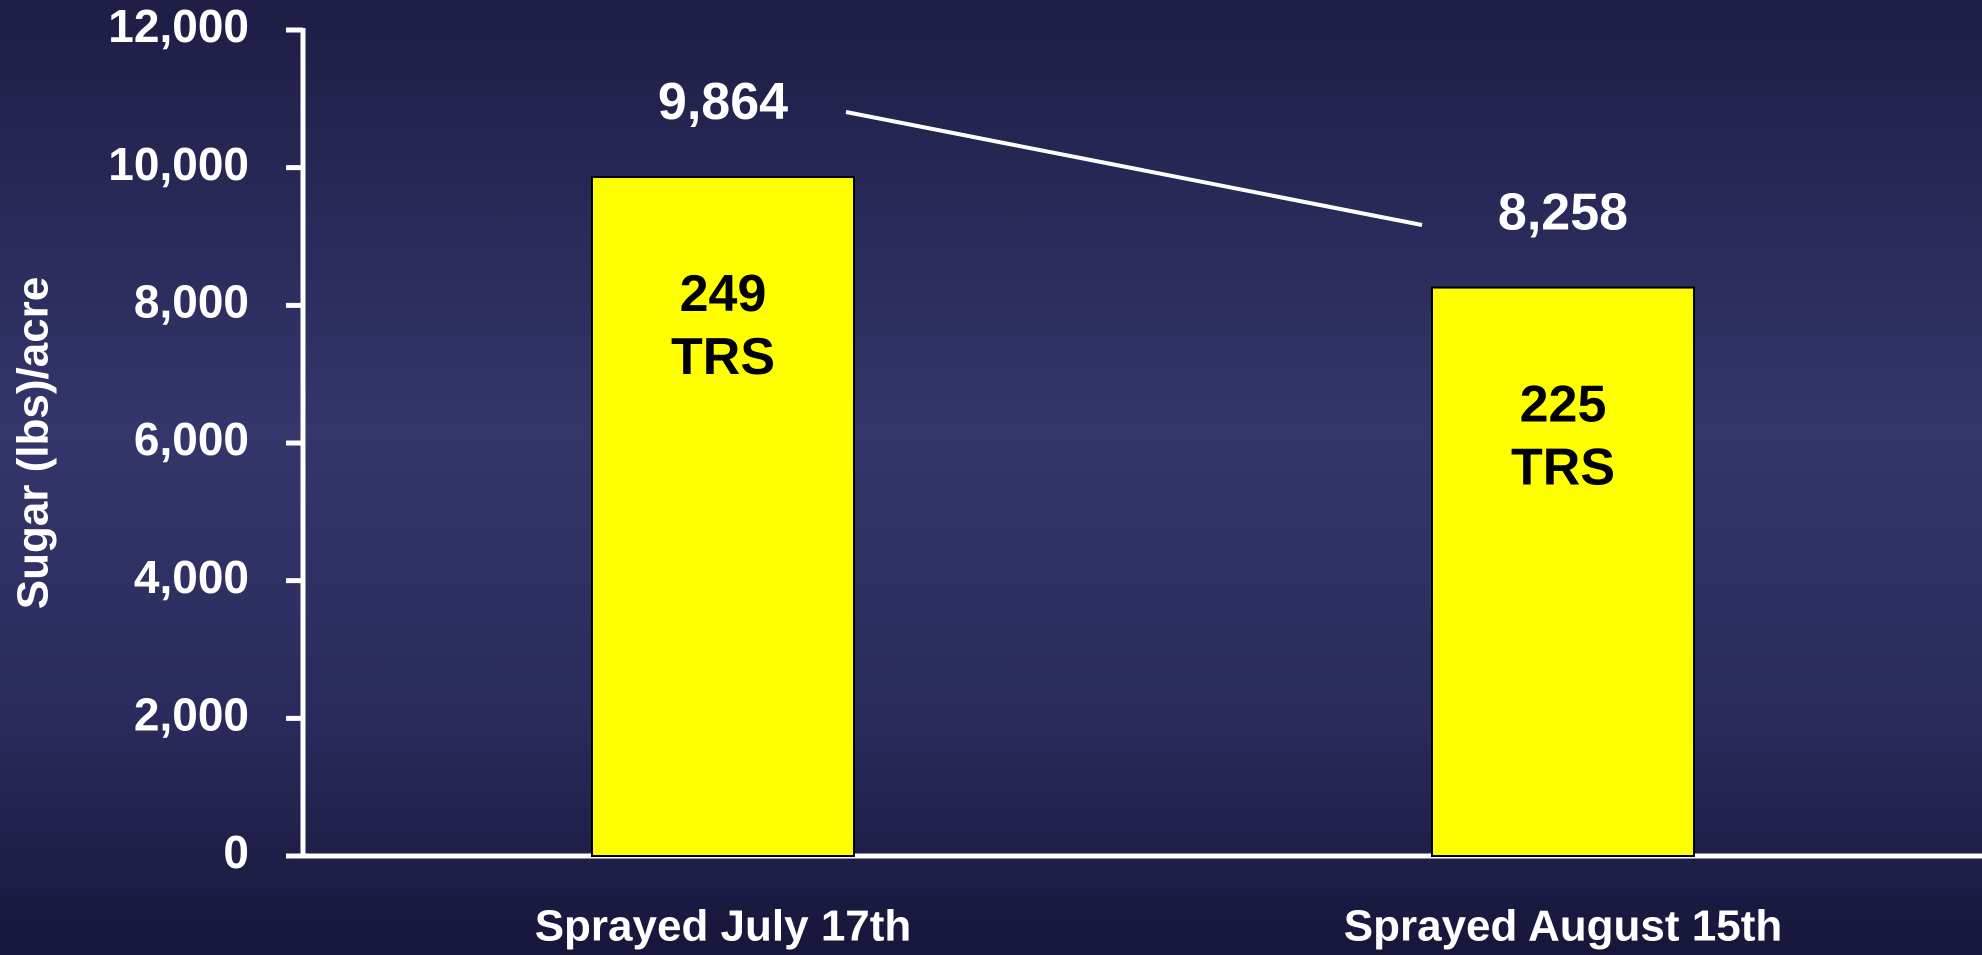 This screenshot has width=1982, height=955. I want to click on y-tick-label: 4,000, so click(191, 577).